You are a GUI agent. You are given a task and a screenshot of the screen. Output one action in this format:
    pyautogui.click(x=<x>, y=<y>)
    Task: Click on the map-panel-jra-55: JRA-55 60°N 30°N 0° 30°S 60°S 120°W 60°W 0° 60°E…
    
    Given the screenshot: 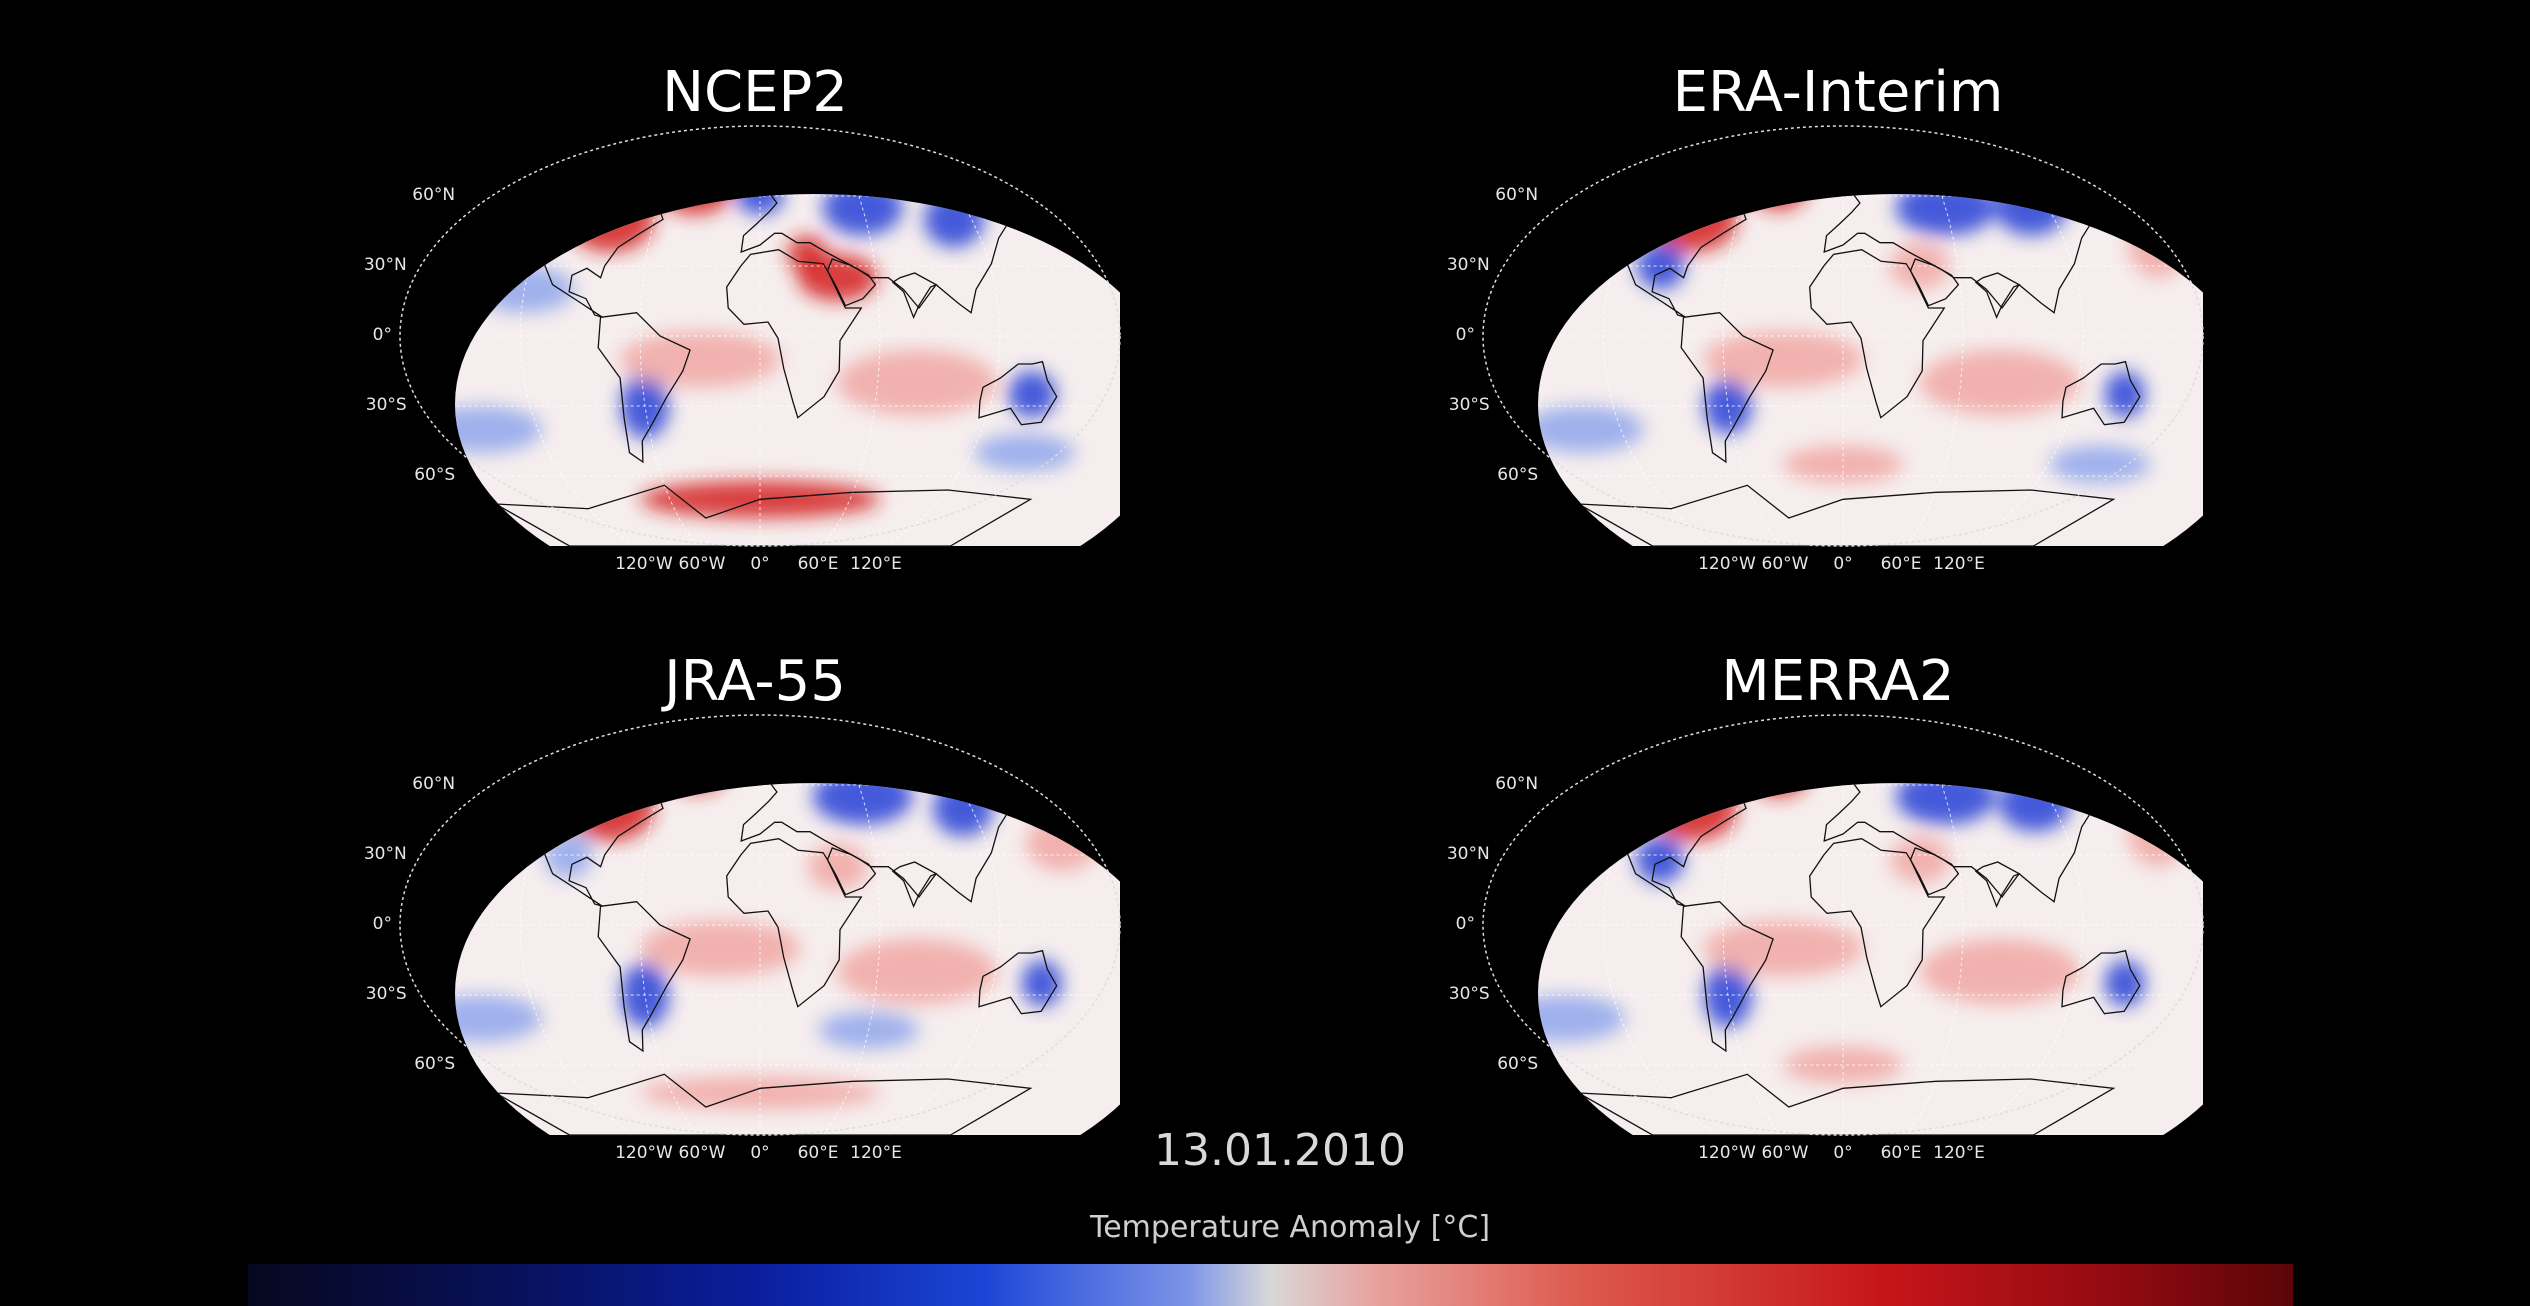 What is the action you would take?
    pyautogui.click(x=755, y=927)
    